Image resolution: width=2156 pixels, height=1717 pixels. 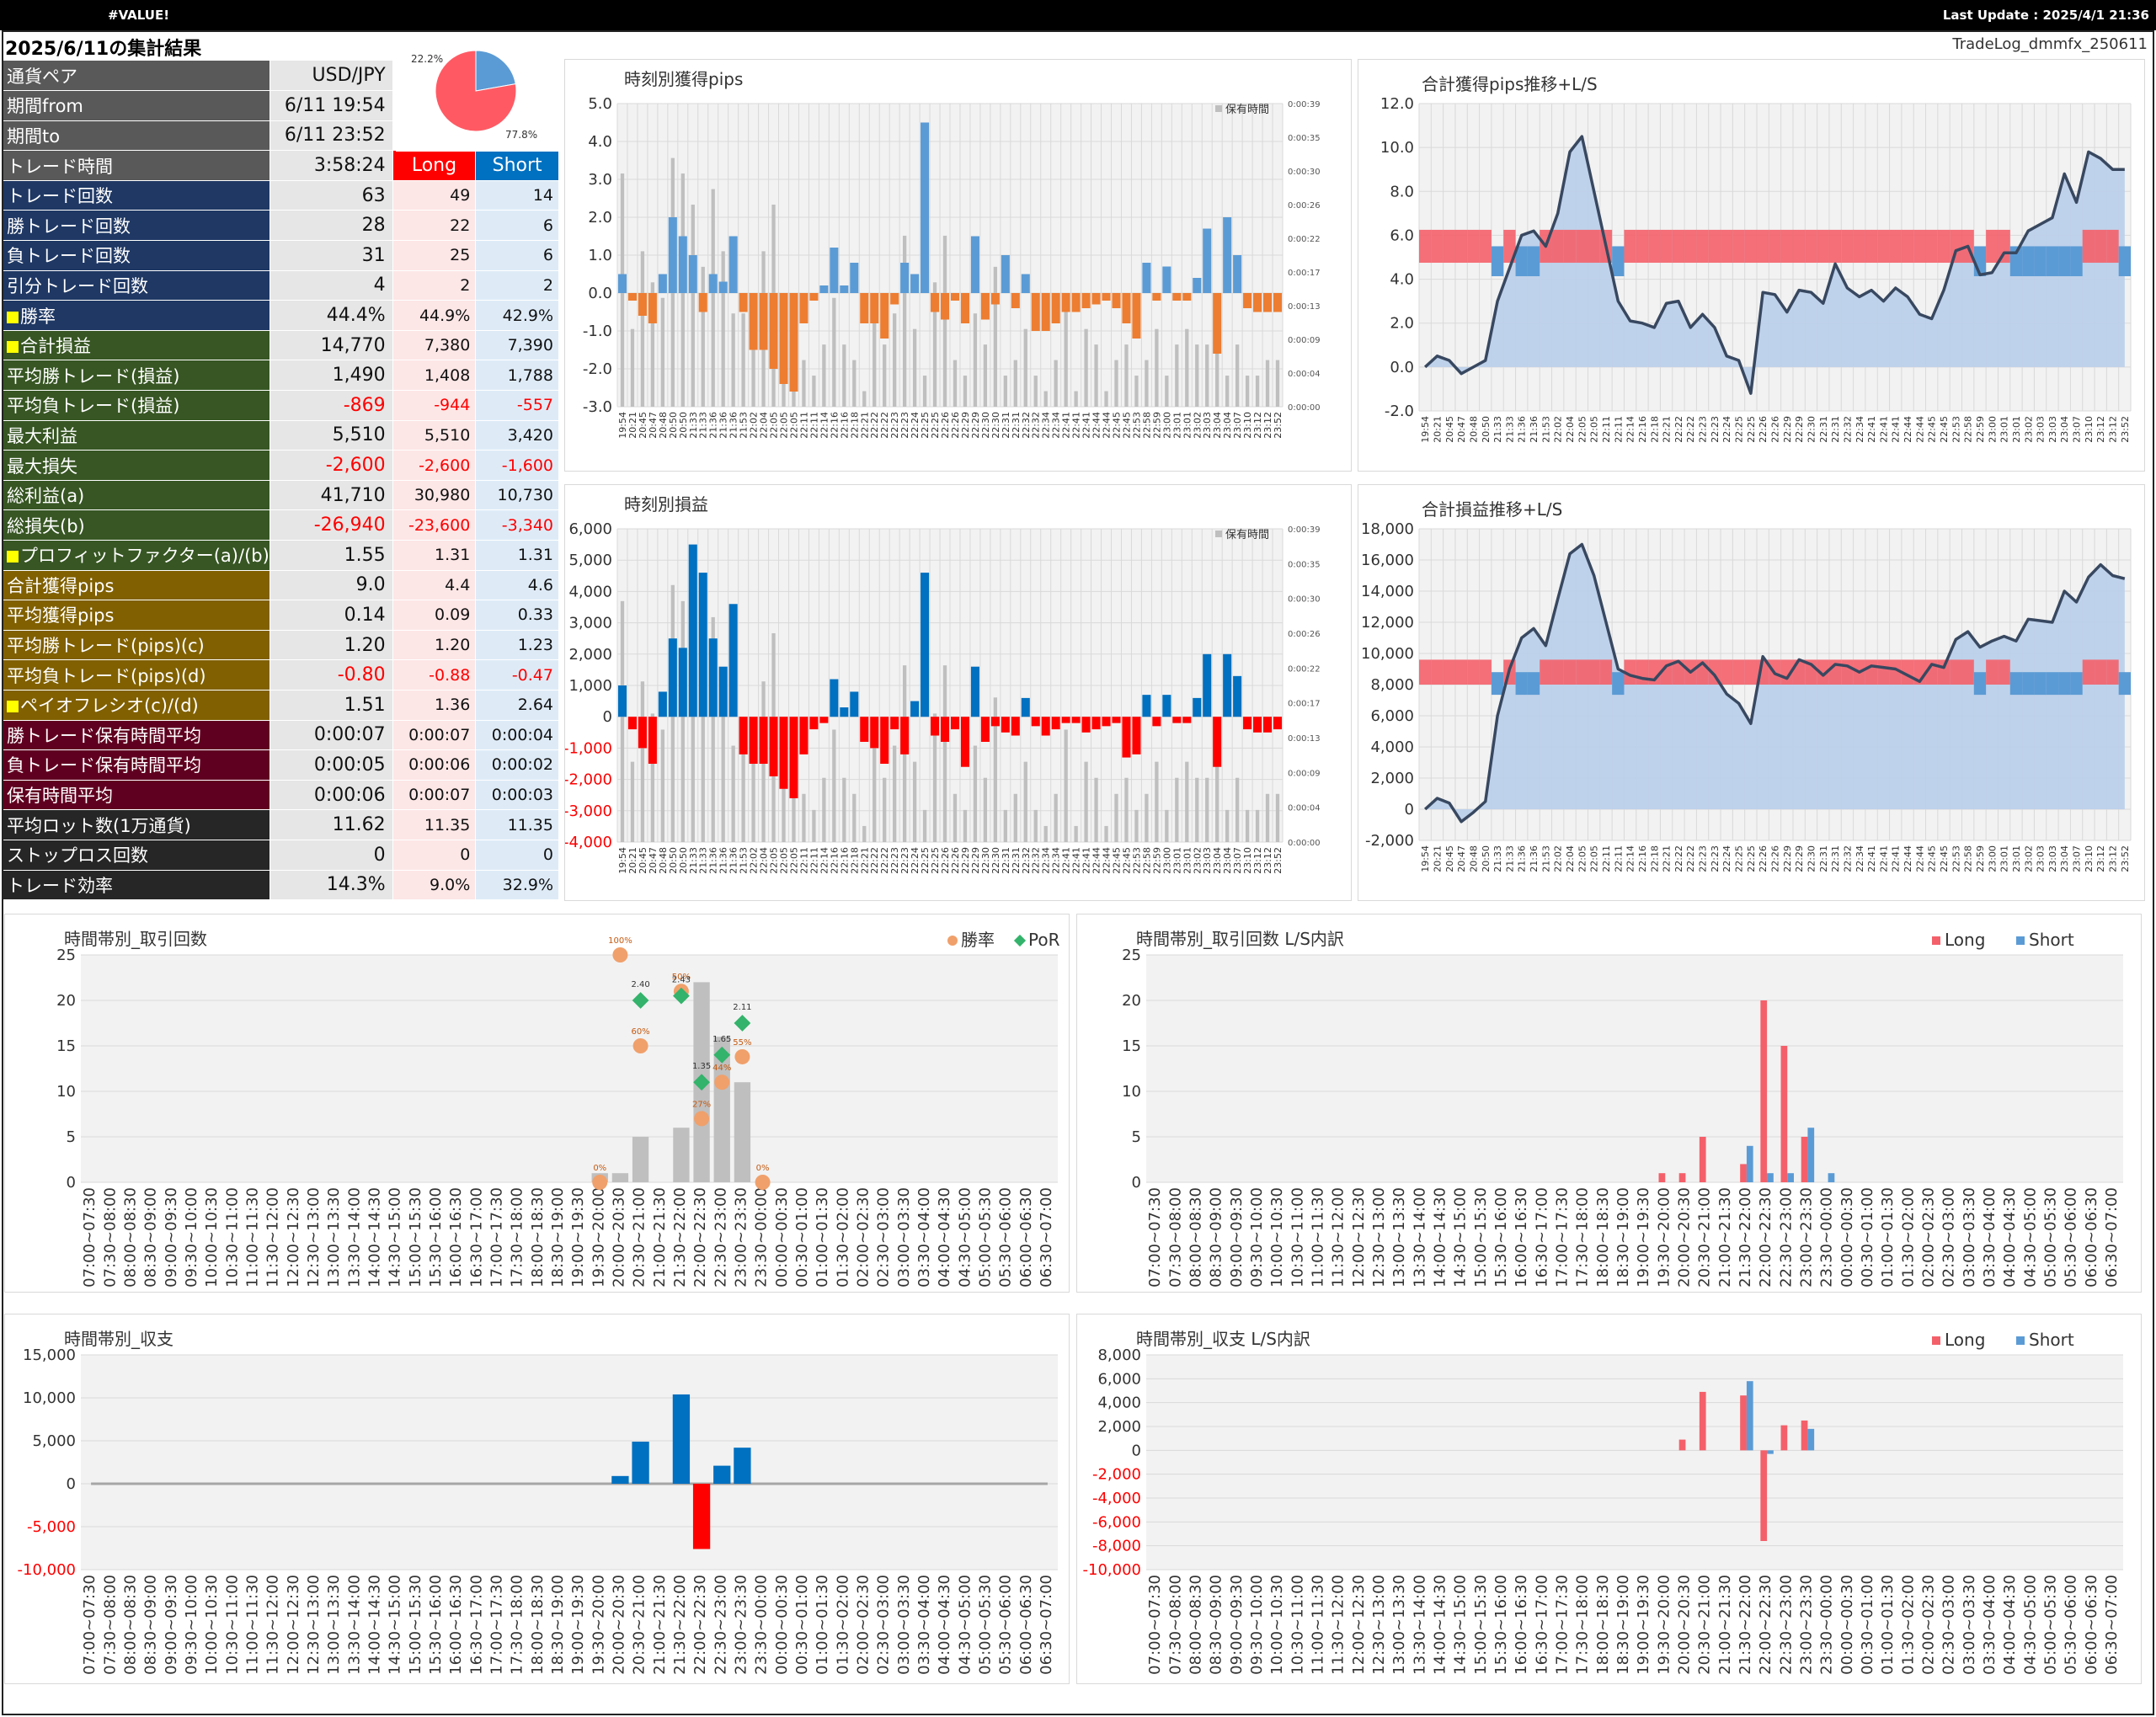 I want to click on x-tick-label: 11:00~11:30, so click(x=1317, y=1237).